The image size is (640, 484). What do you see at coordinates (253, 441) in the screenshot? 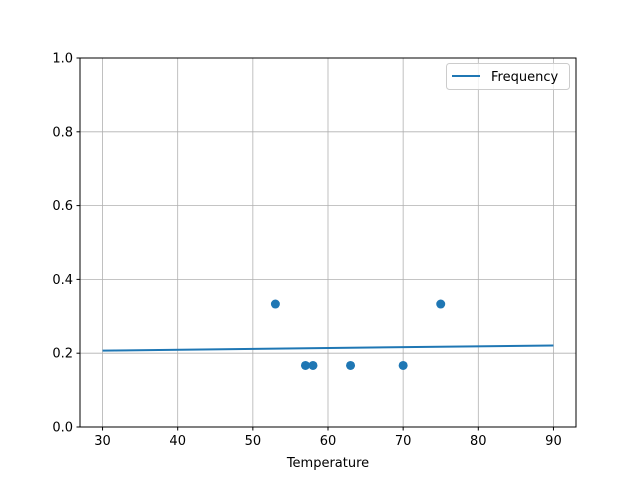
I see `x-tick-label: 50` at bounding box center [253, 441].